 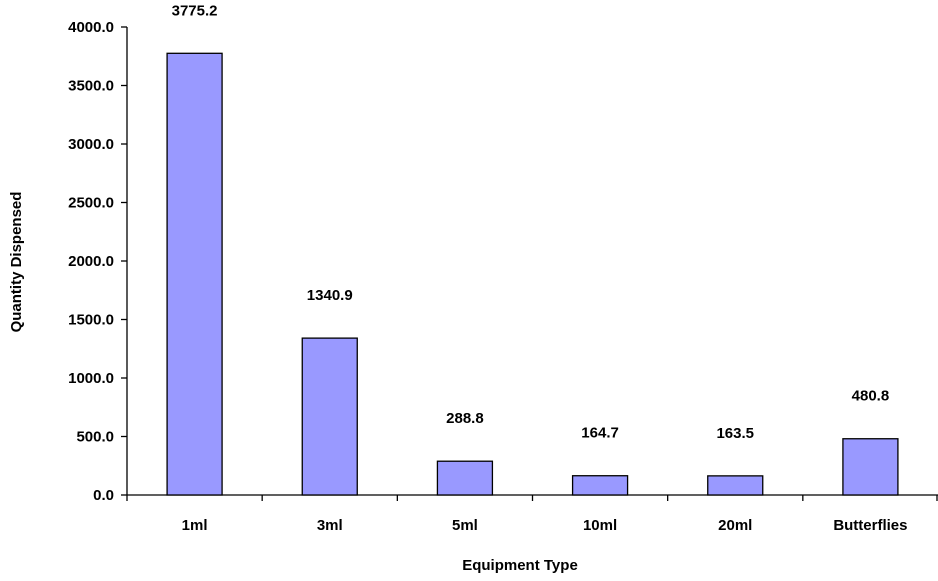 What do you see at coordinates (600, 485) in the screenshot?
I see `bar-10ml` at bounding box center [600, 485].